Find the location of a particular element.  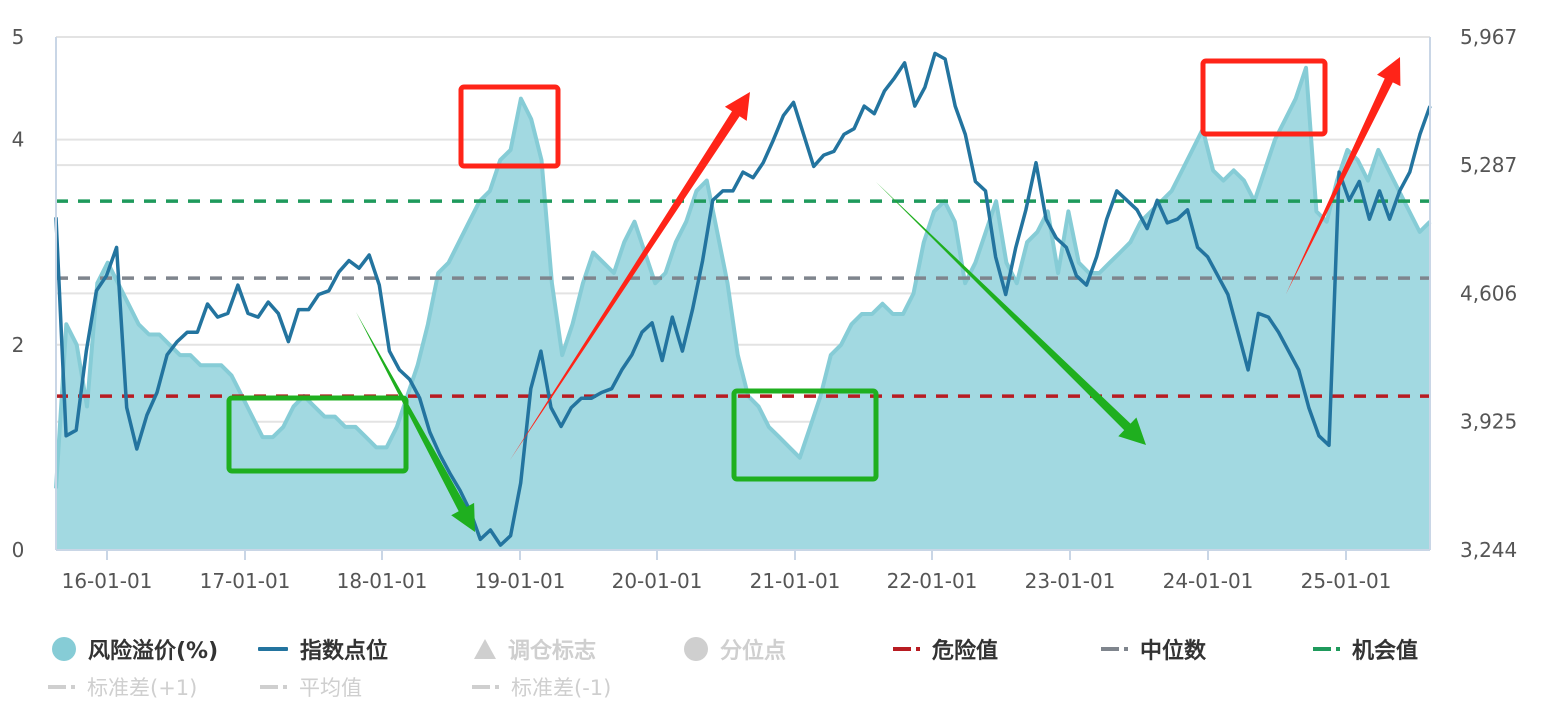

x-tick-label: 17-01-01 is located at coordinates (245, 581).